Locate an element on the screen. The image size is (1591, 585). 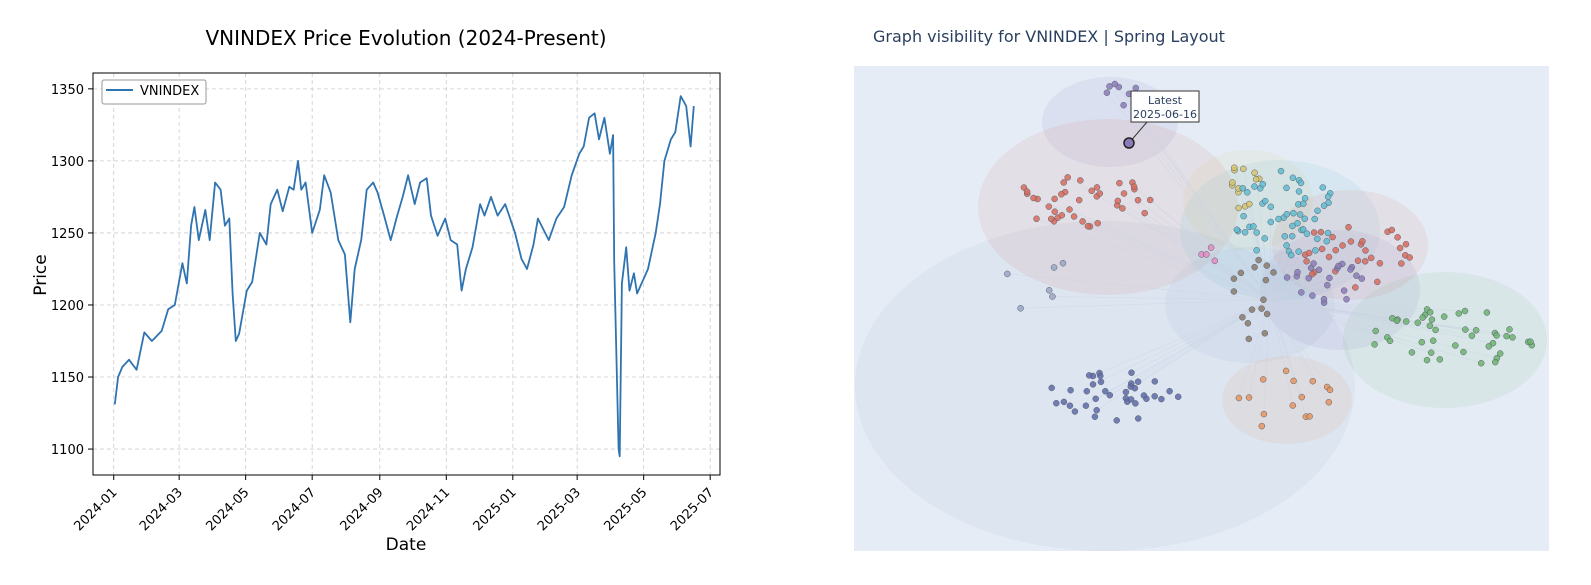
x-tick-label: 2024-05 is located at coordinates (227, 509).